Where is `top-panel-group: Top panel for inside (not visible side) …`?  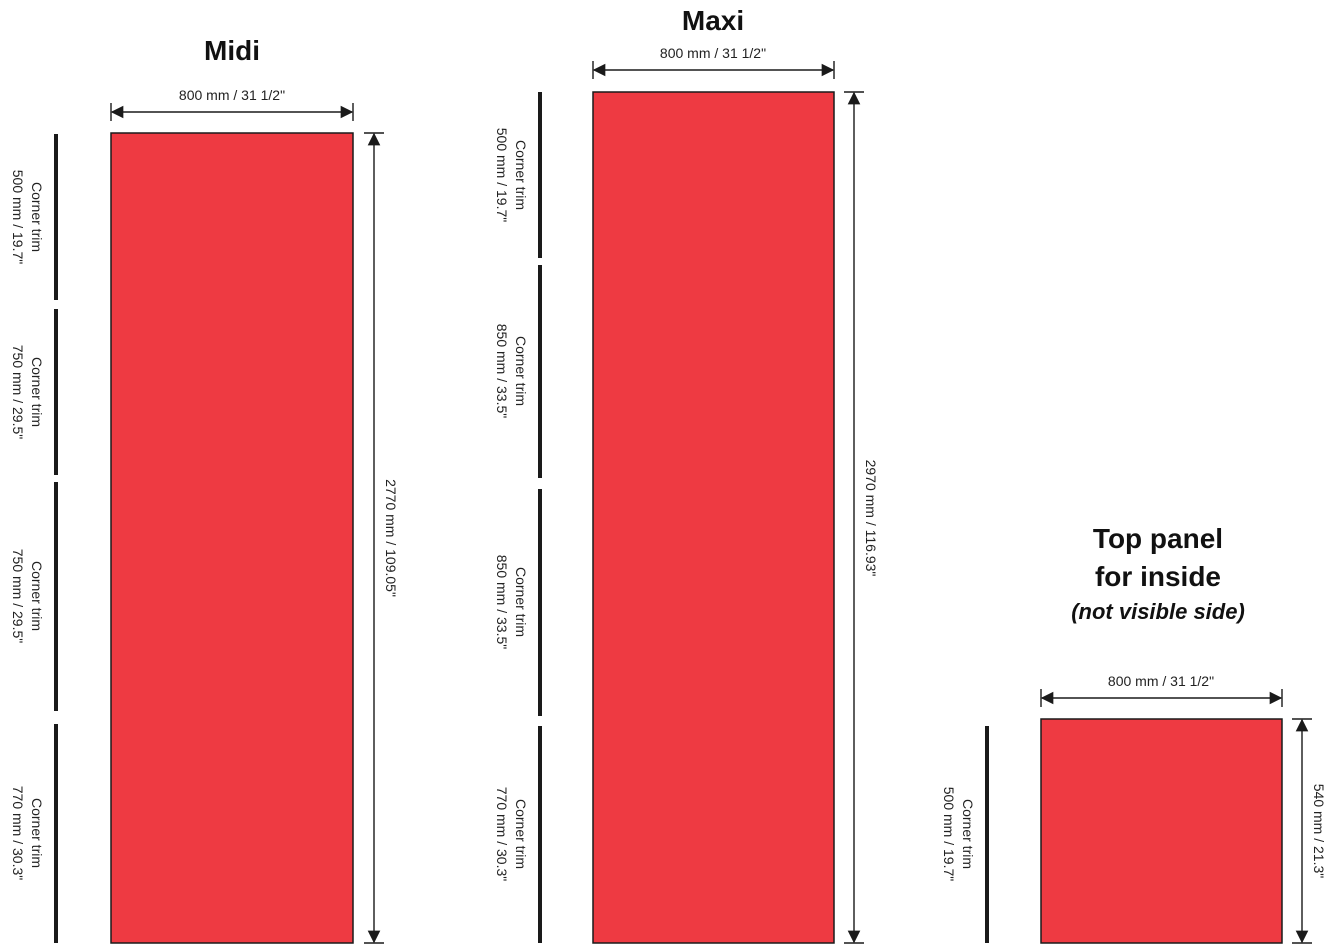
top-panel-group: Top panel for inside (not visible side) … is located at coordinates (1134, 733).